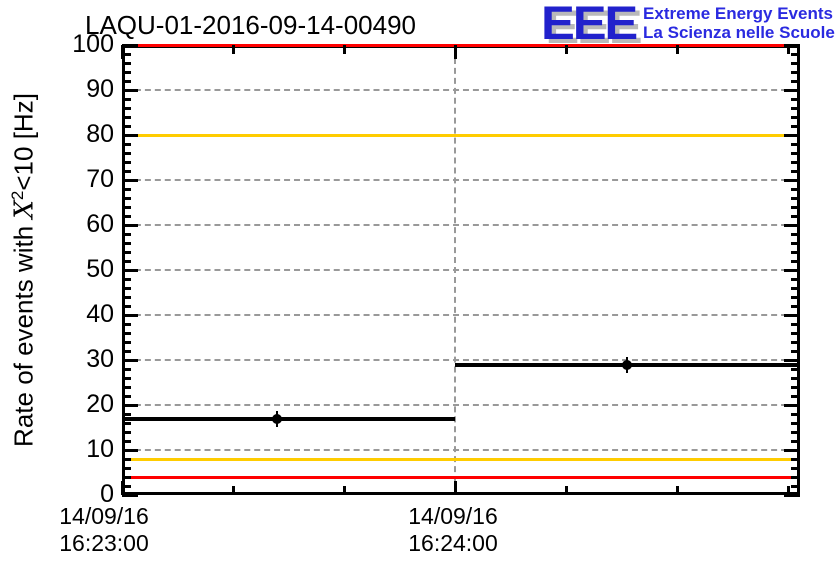  I want to click on x-tick-label: 14/09/16 16:23:00, so click(104, 530).